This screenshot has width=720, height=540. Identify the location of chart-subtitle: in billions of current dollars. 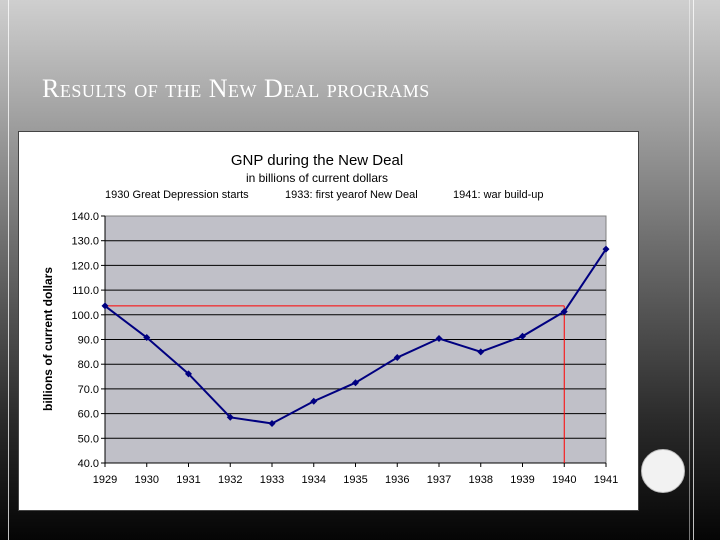
(317, 178).